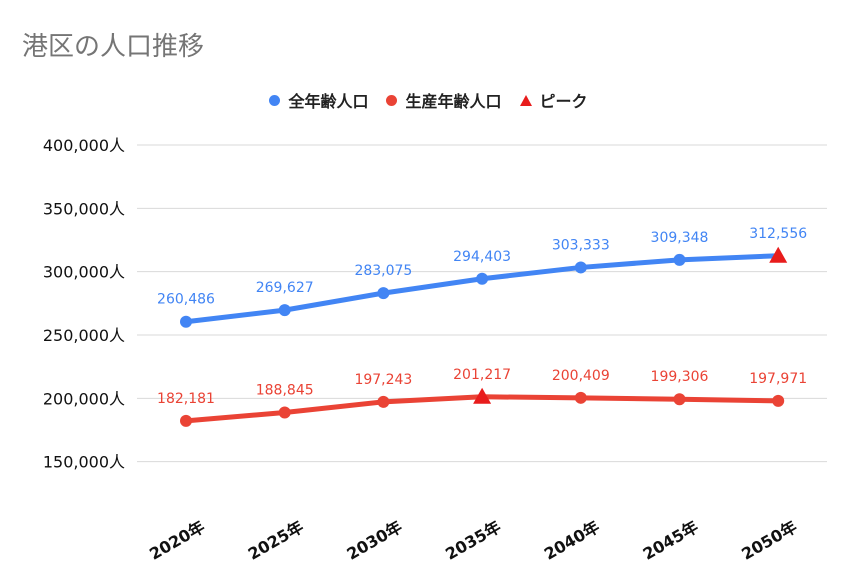  Describe the element at coordinates (84, 145) in the screenshot. I see `y-tick-label: 400,000人` at that location.